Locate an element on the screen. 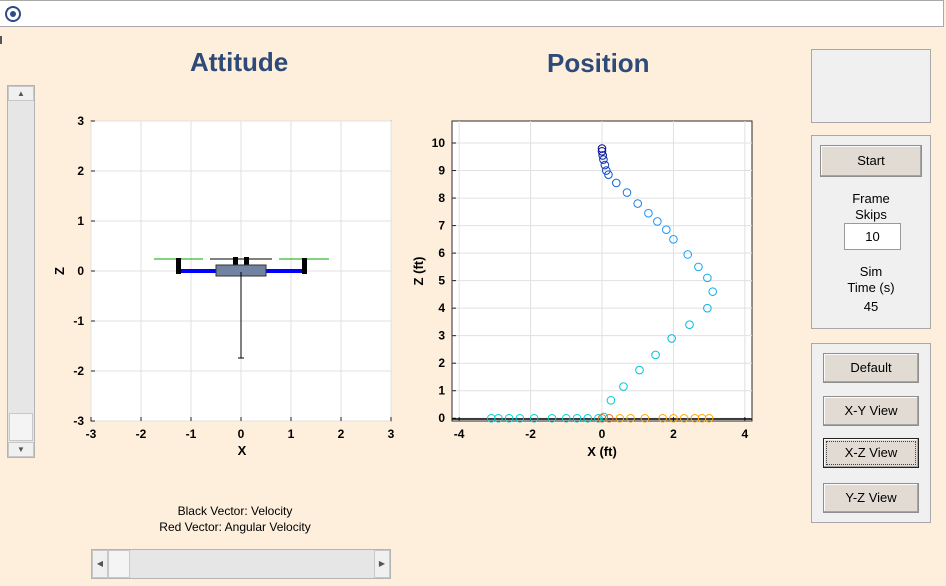 This screenshot has height=586, width=946. sim-time-label-1: Sim is located at coordinates (871, 271).